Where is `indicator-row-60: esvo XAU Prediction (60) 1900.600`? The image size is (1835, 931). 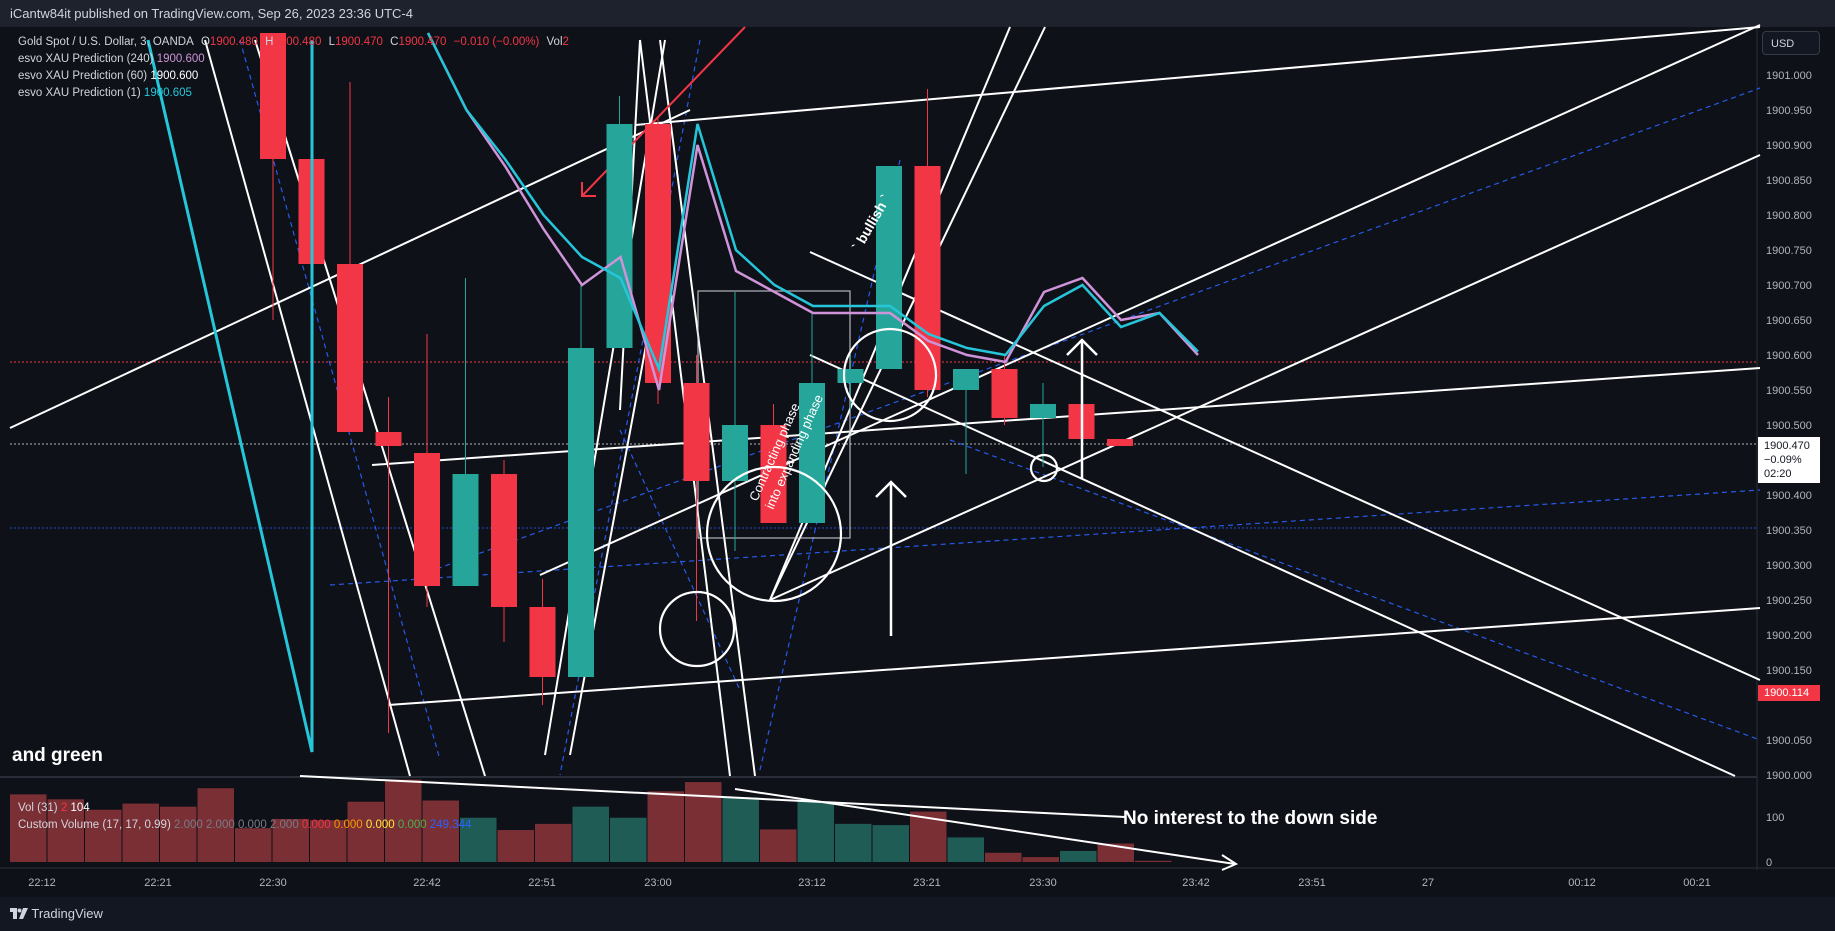
indicator-row-60: esvo XAU Prediction (60) 1900.600 is located at coordinates (295, 76).